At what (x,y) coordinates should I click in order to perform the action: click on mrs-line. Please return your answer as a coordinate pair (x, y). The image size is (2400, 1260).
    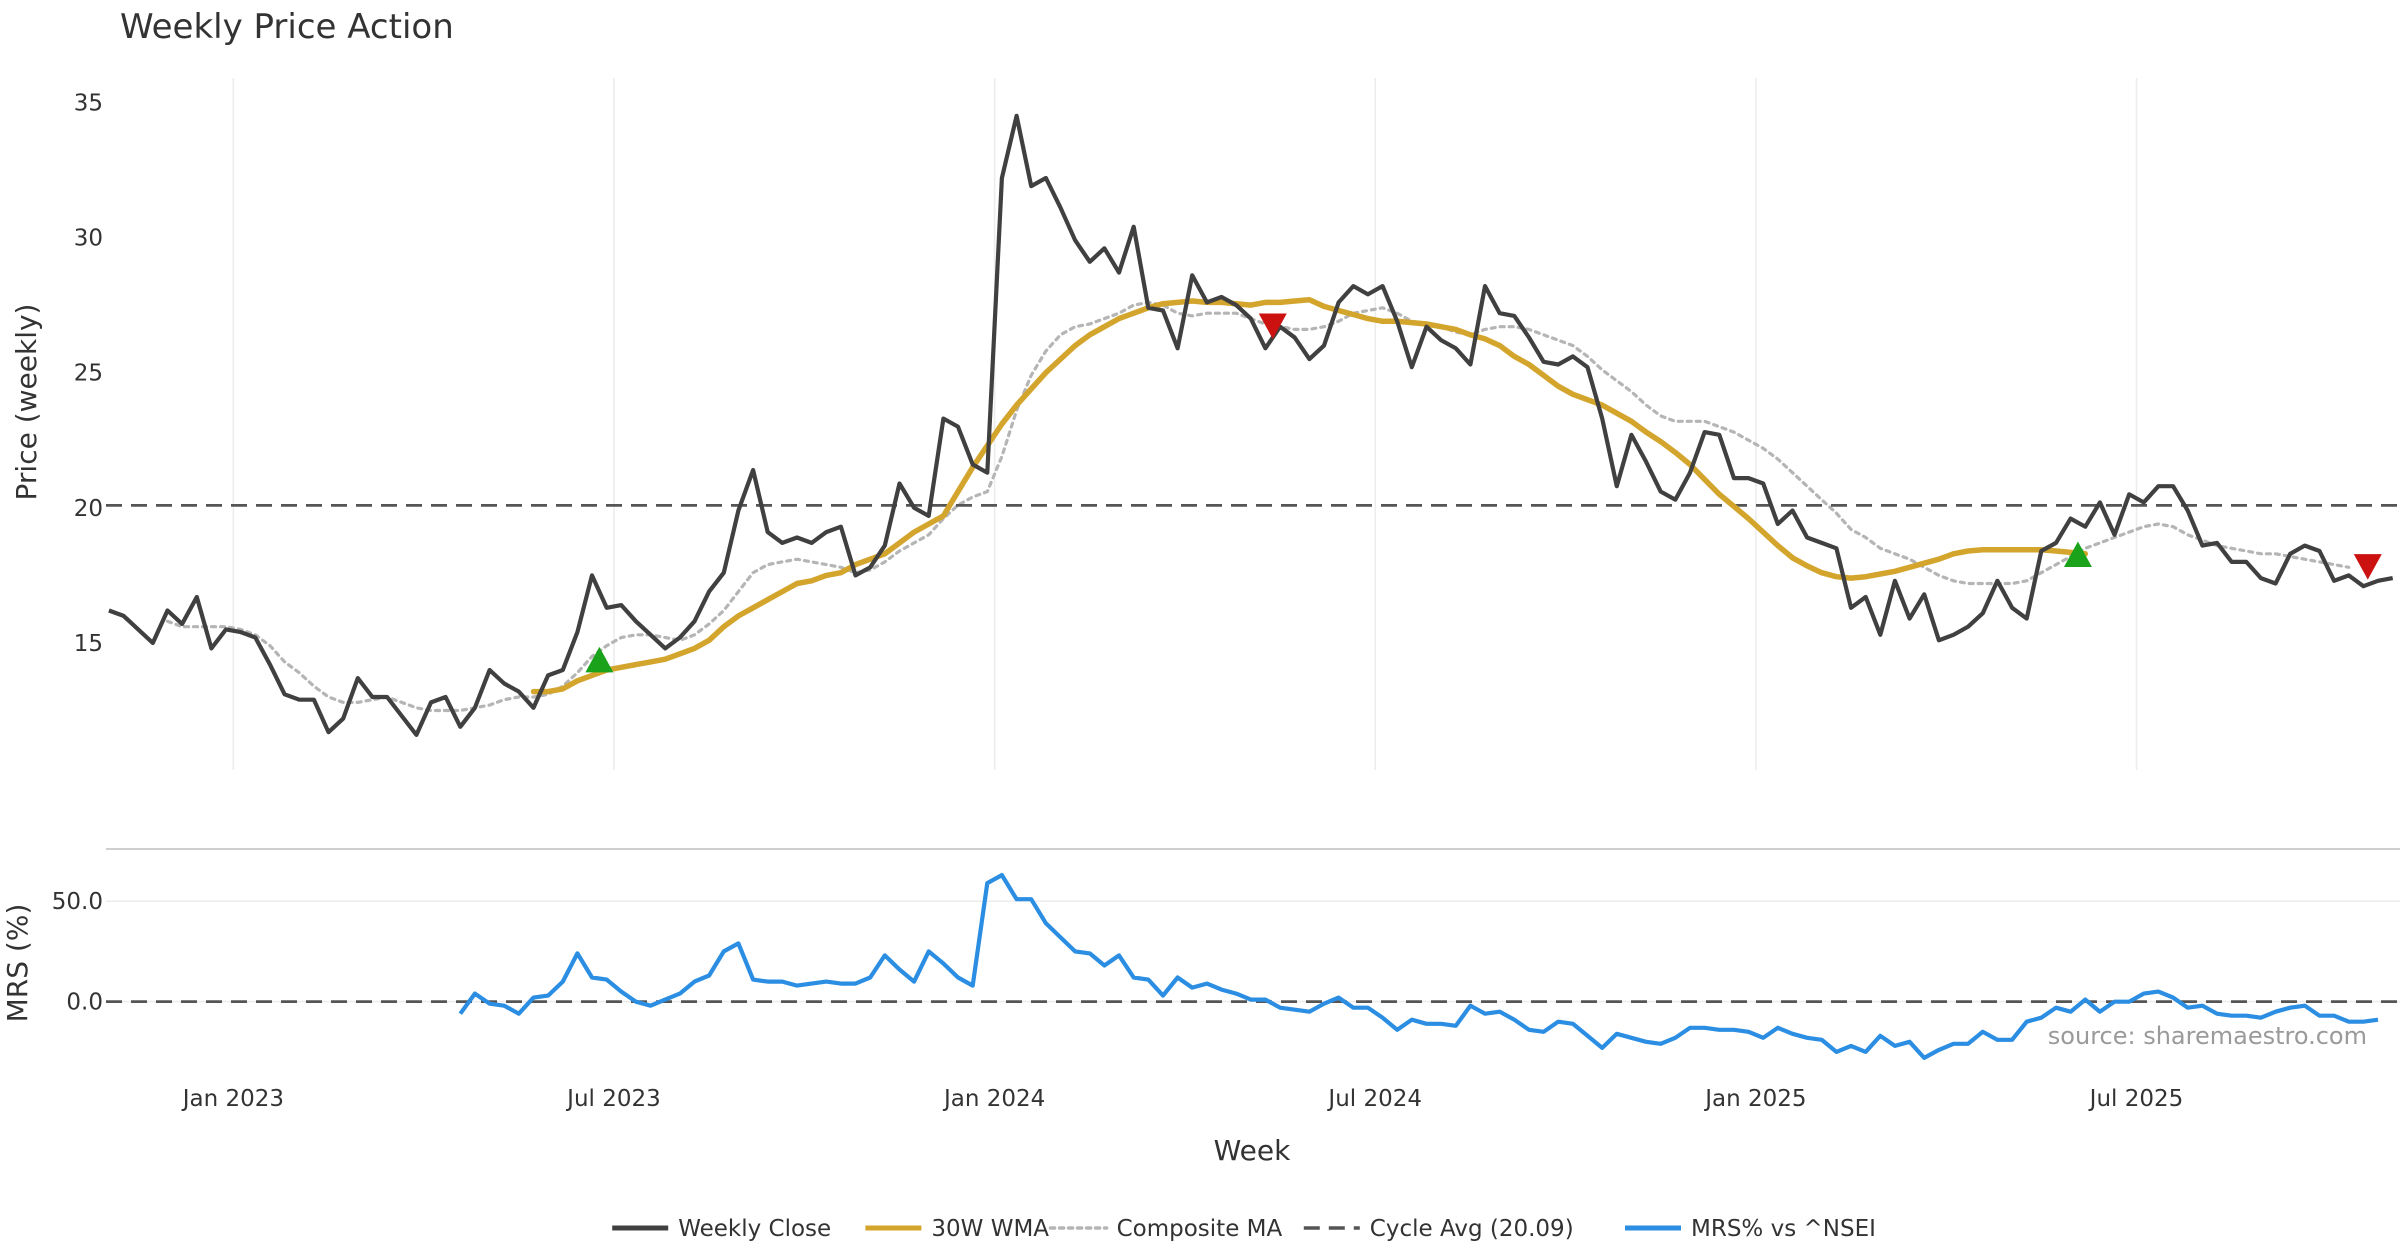
    Looking at the image, I should click on (1418, 966).